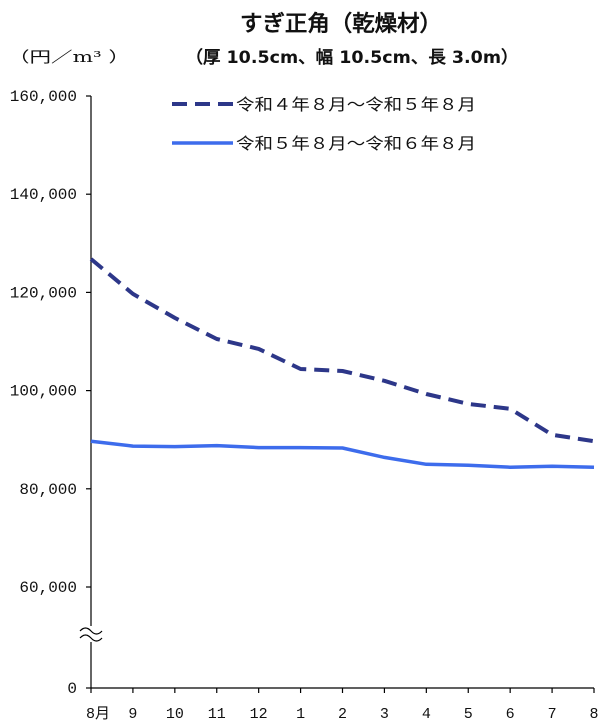 The height and width of the screenshot is (727, 600). Describe the element at coordinates (43, 97) in the screenshot. I see `y-tick-label: 160,000` at that location.